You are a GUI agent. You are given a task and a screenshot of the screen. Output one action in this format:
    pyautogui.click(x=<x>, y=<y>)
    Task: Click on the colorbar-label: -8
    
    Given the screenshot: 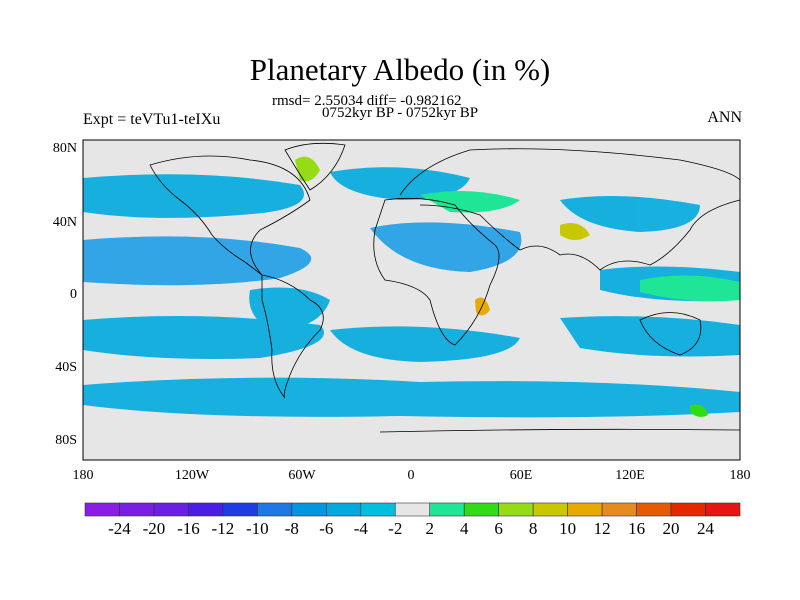 What is the action you would take?
    pyautogui.click(x=291, y=528)
    